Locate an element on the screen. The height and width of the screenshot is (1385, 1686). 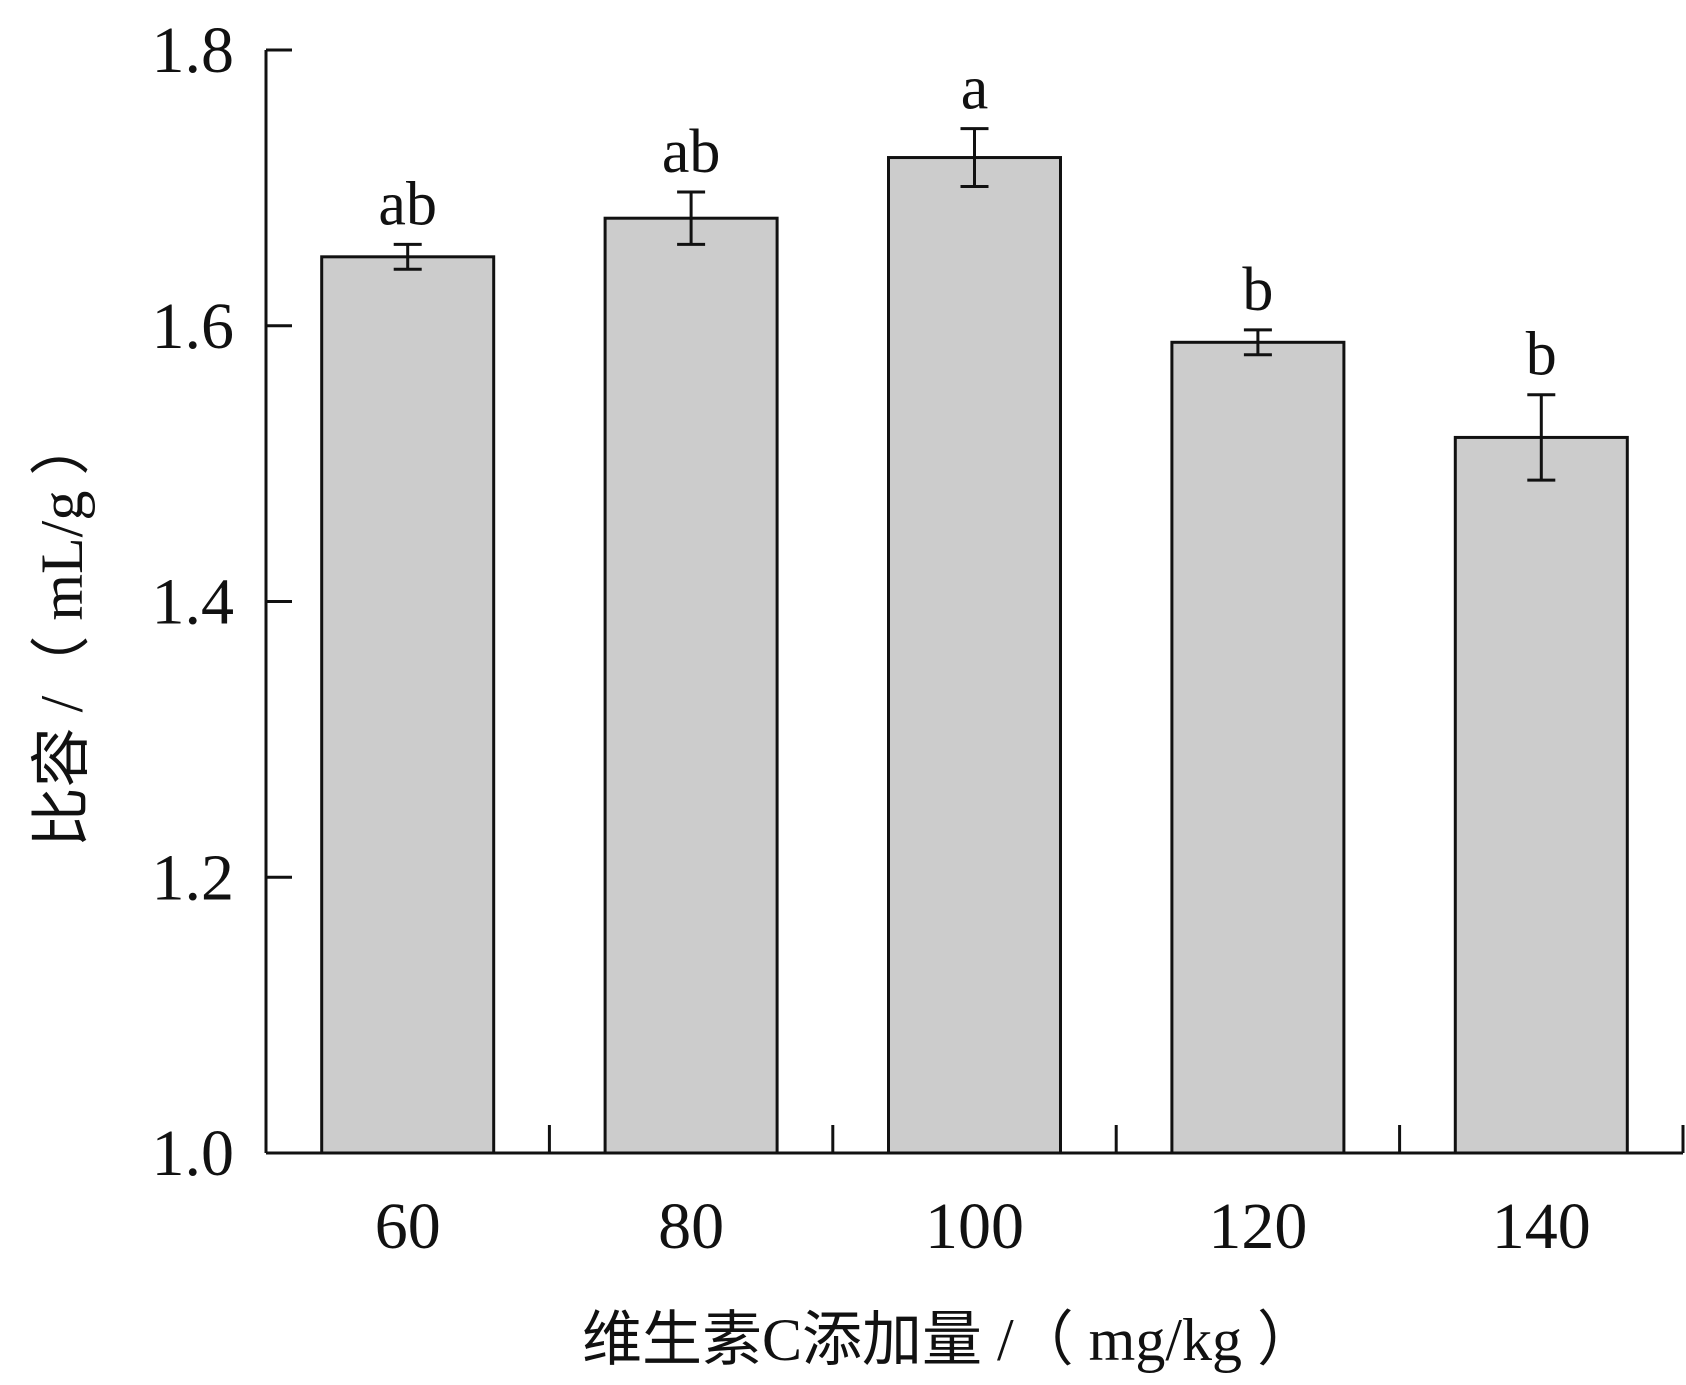
x-tick-label-80: 80 is located at coordinates (691, 1226).